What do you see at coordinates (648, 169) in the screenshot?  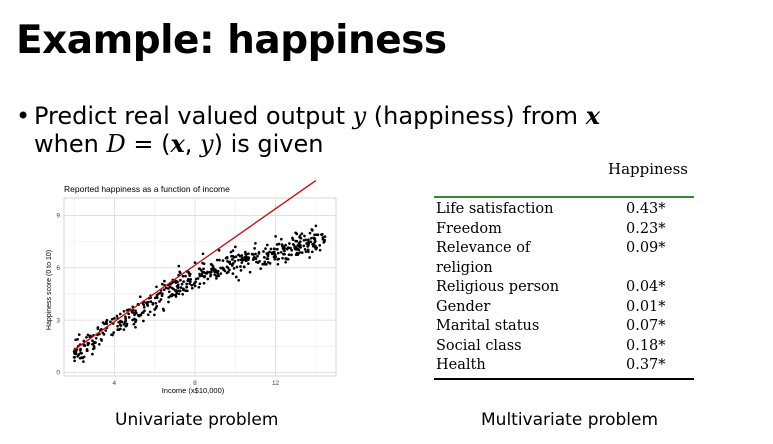 I see `table-header-happiness: Happiness` at bounding box center [648, 169].